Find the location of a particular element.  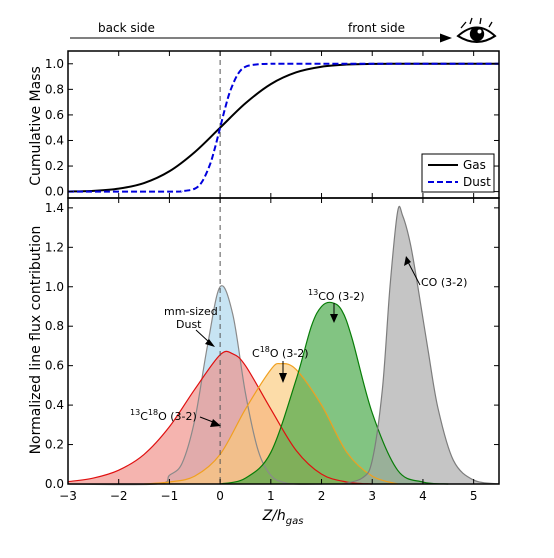

bottom-y-tick-label-1: 0.2 is located at coordinates (54, 445).